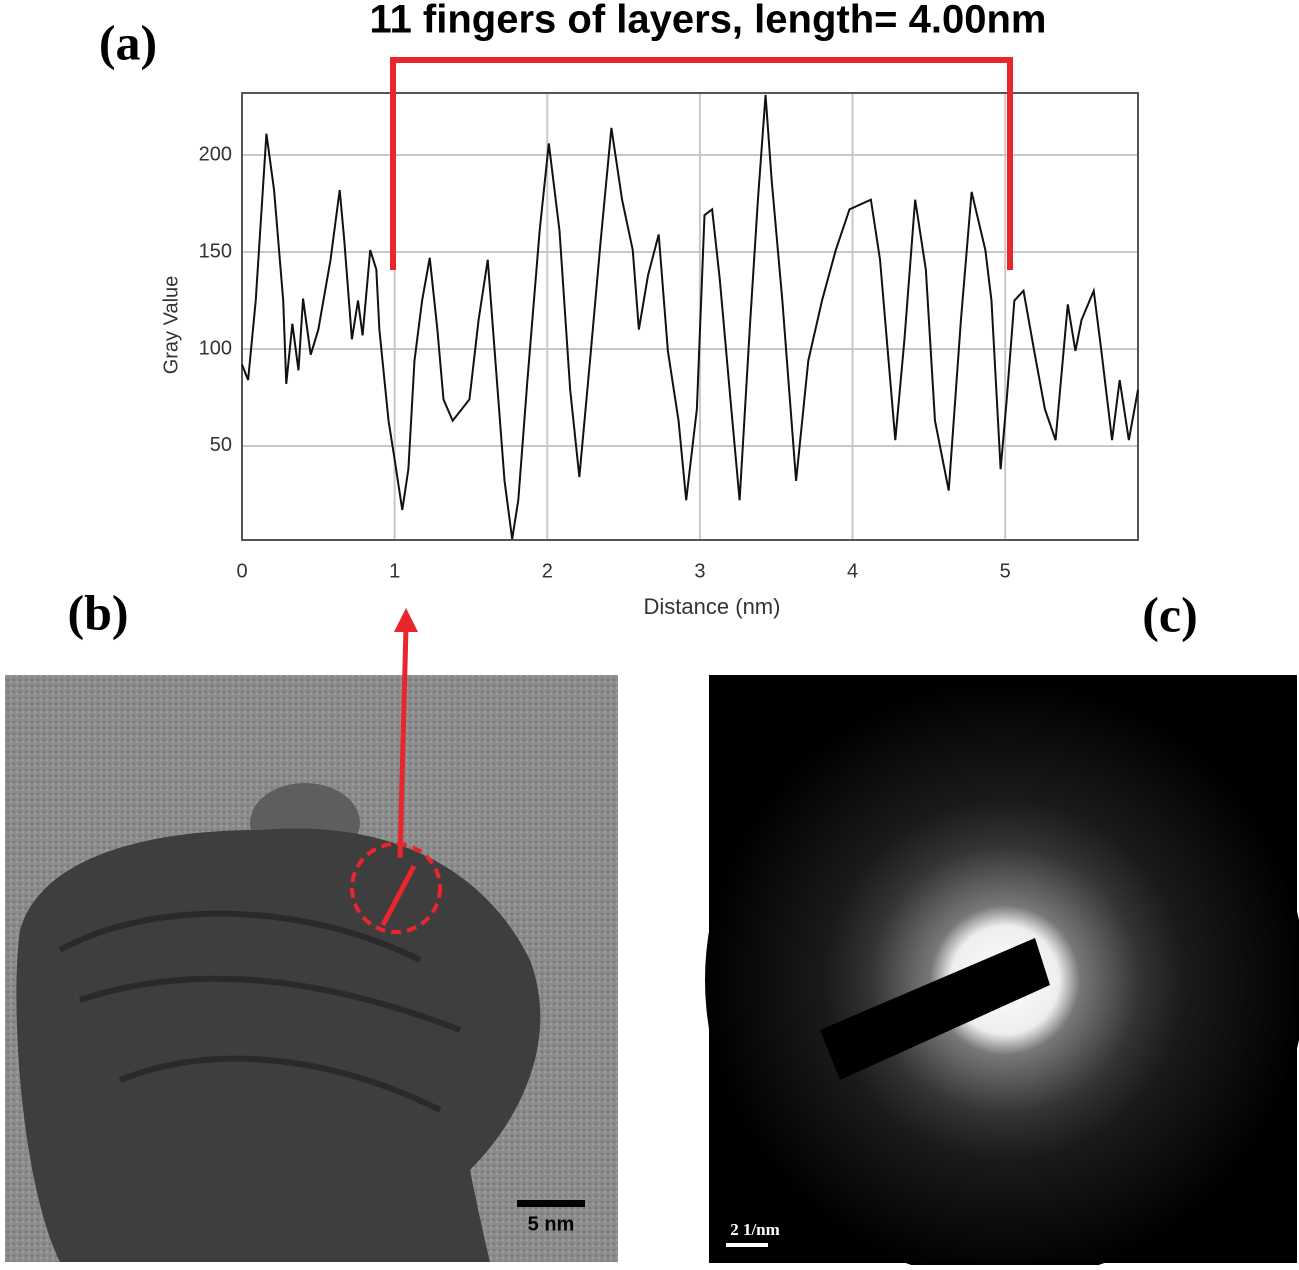 This screenshot has height=1270, width=1299. I want to click on panel-label: (b), so click(97, 612).